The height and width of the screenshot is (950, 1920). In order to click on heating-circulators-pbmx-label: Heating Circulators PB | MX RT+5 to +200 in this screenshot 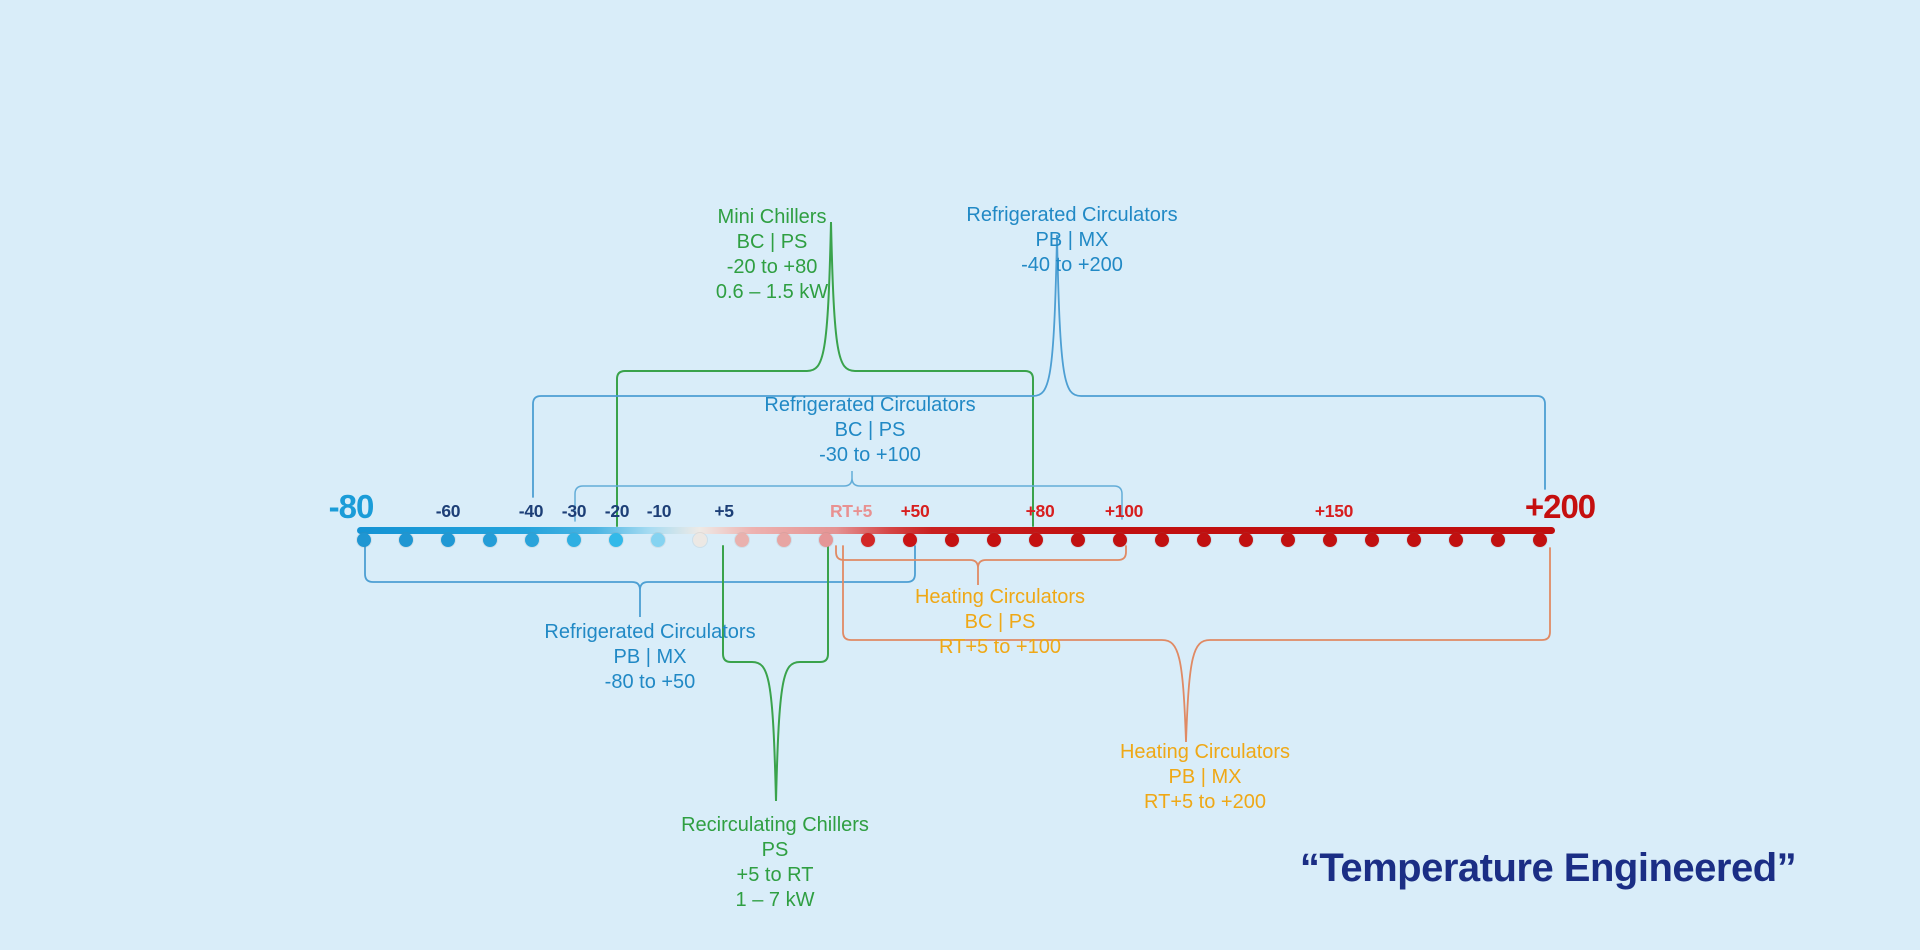, I will do `click(1205, 777)`.